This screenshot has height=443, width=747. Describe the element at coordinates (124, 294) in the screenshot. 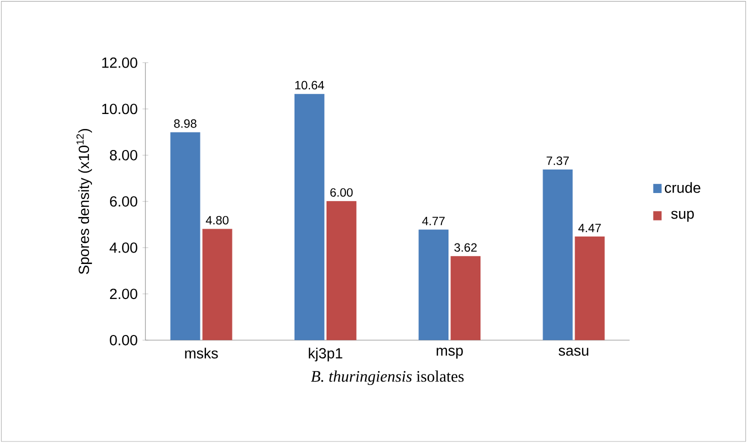

I see `y-tick-label: 2.00` at that location.